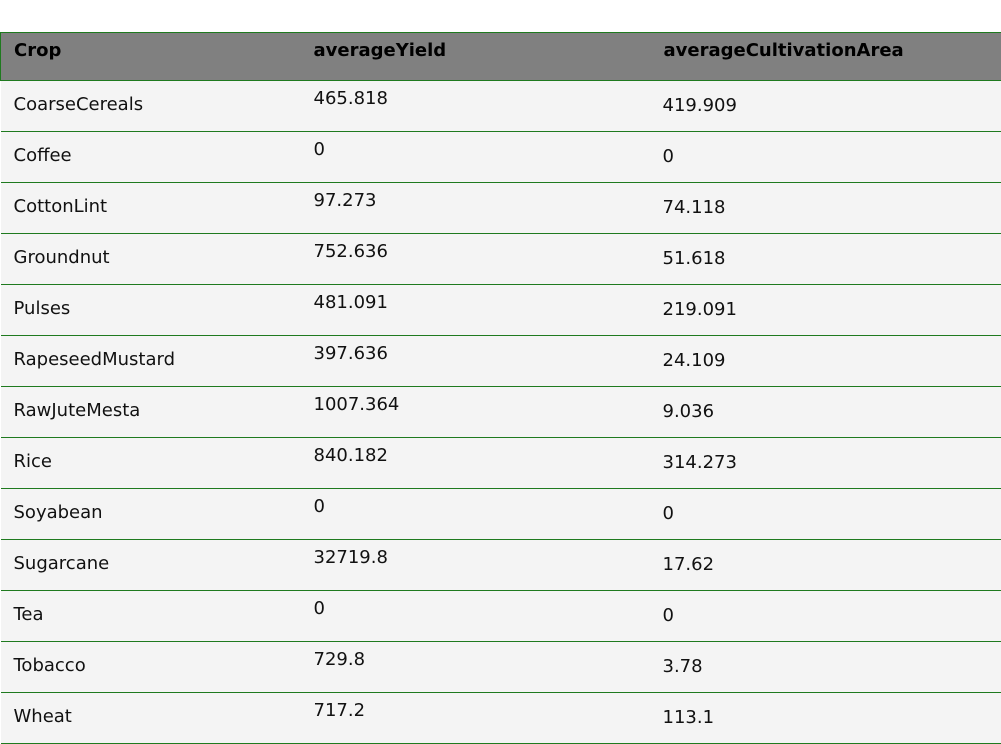  What do you see at coordinates (476, 106) in the screenshot?
I see `cell-average-yield: 465.818` at bounding box center [476, 106].